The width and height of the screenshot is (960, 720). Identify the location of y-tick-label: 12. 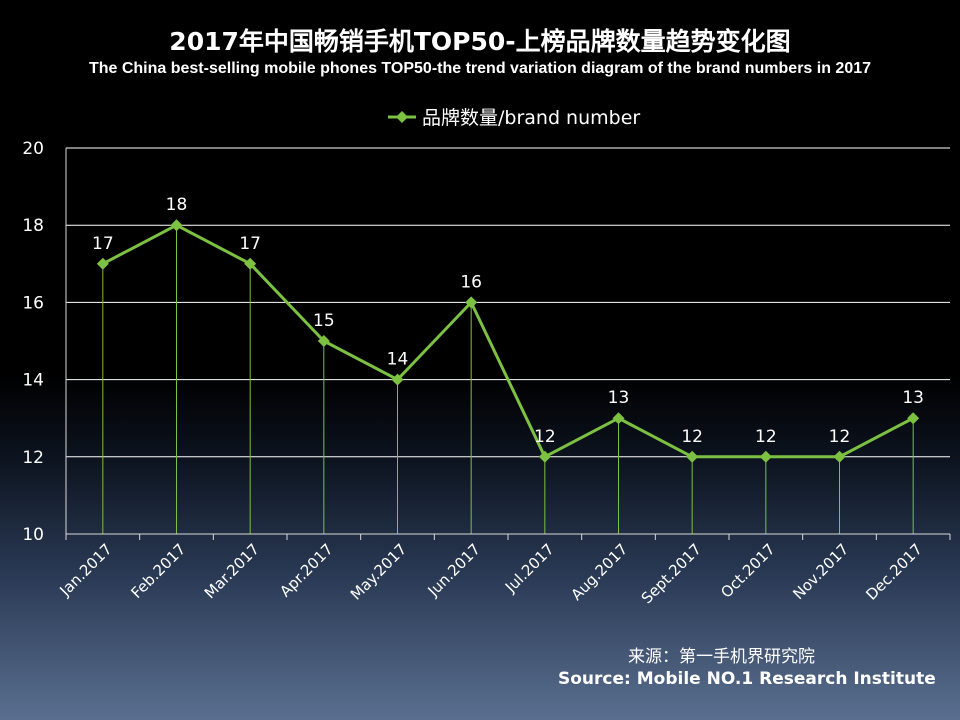
(33, 458).